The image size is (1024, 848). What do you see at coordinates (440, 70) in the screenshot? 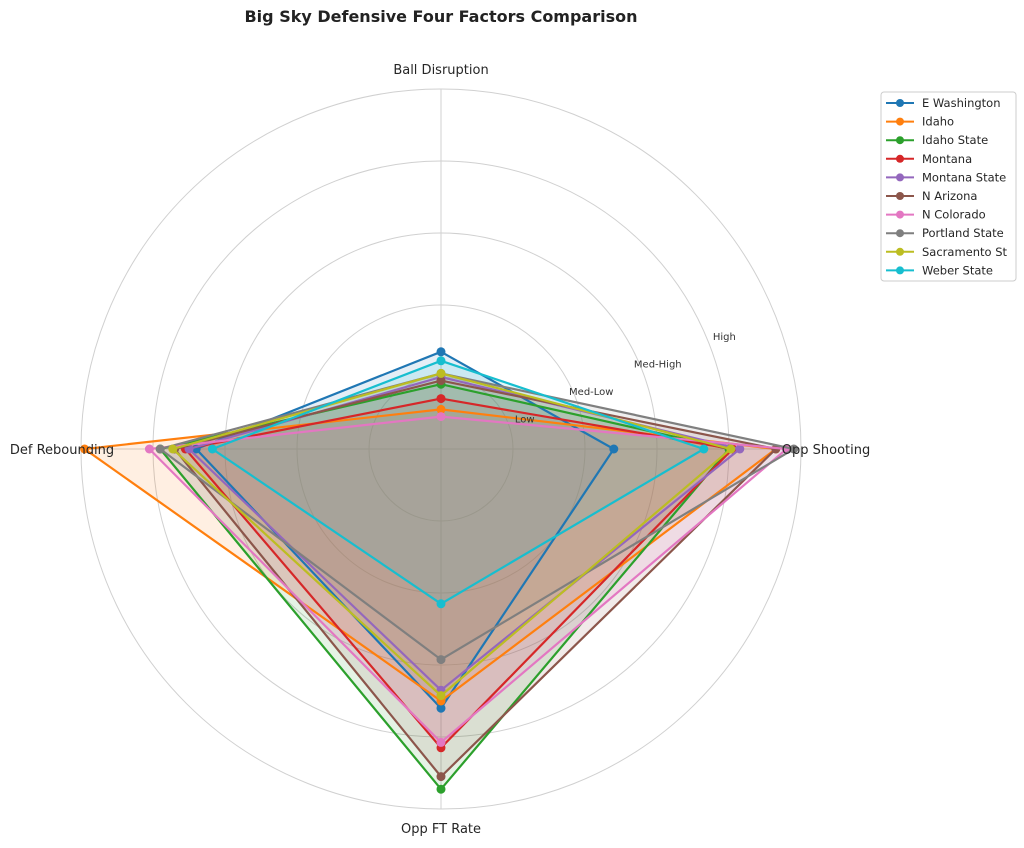
I see `axis-label: Ball Disruption` at bounding box center [440, 70].